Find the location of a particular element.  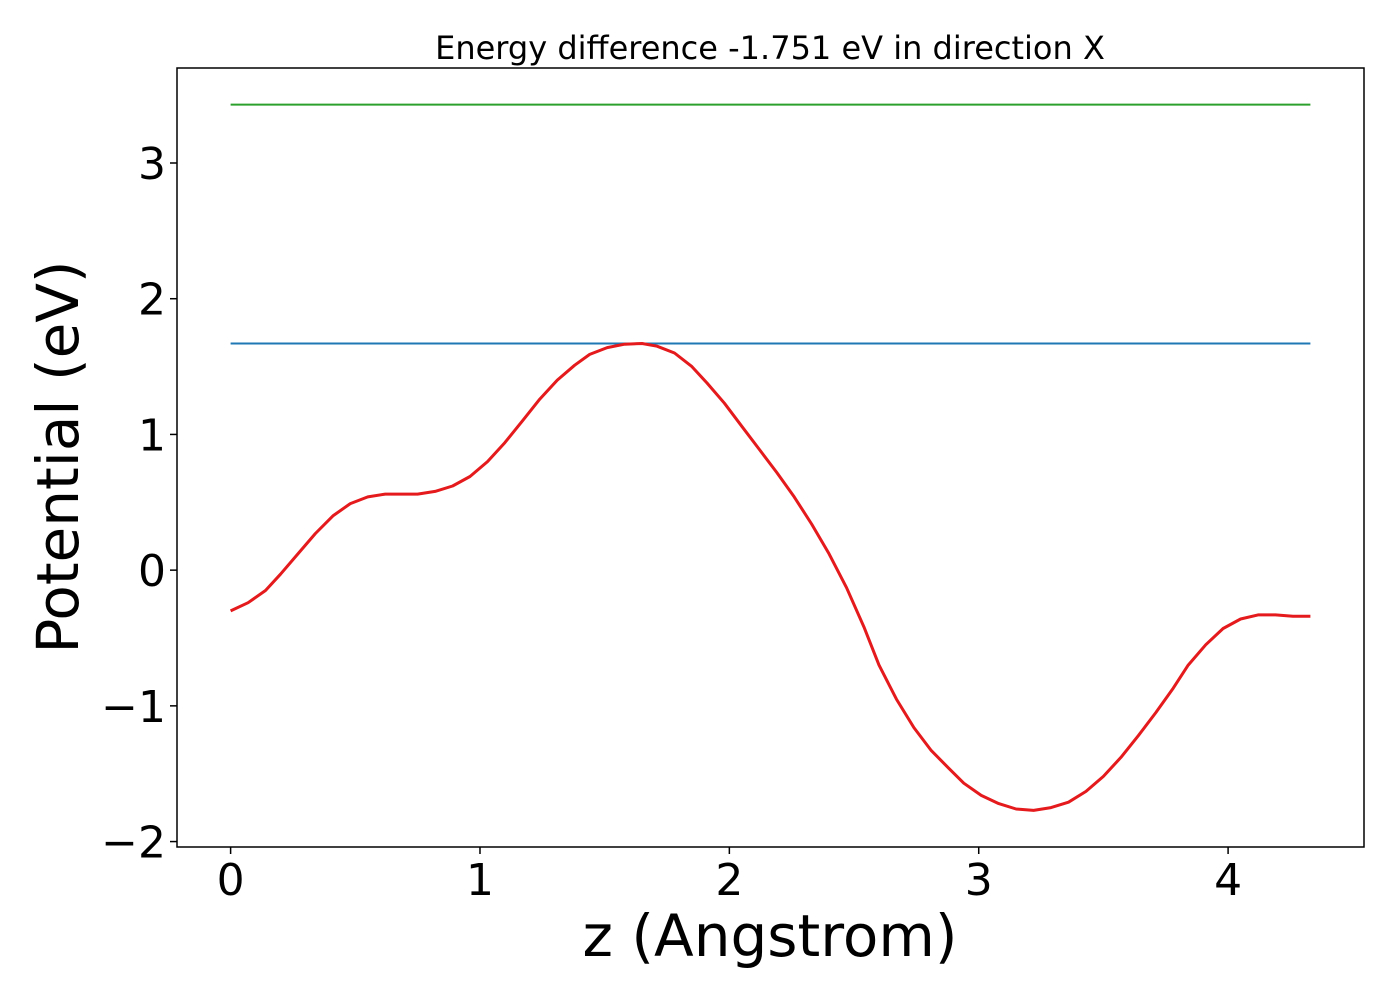

x-axis-ticks: 0 1 2 3 4 is located at coordinates (729, 876).